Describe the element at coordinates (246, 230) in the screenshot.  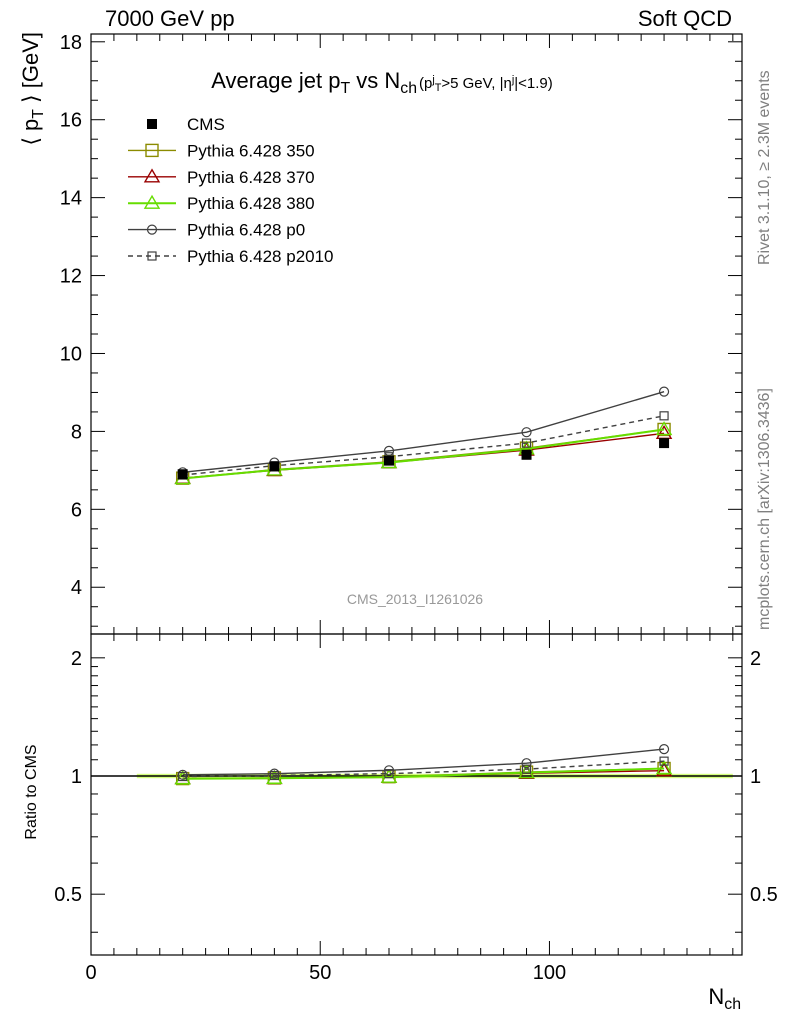
I see `legend-label: Pythia 6.428 p0` at that location.